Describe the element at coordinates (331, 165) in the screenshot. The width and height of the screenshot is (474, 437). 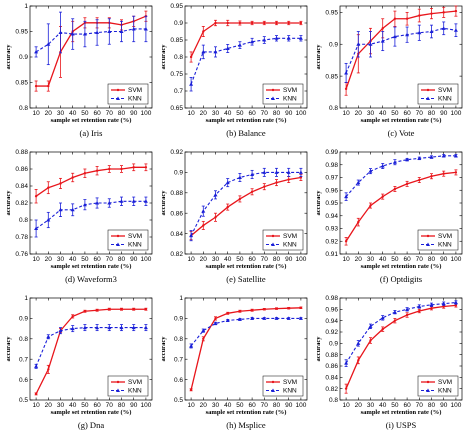
I see `y-tick-label: 0.98` at that location.